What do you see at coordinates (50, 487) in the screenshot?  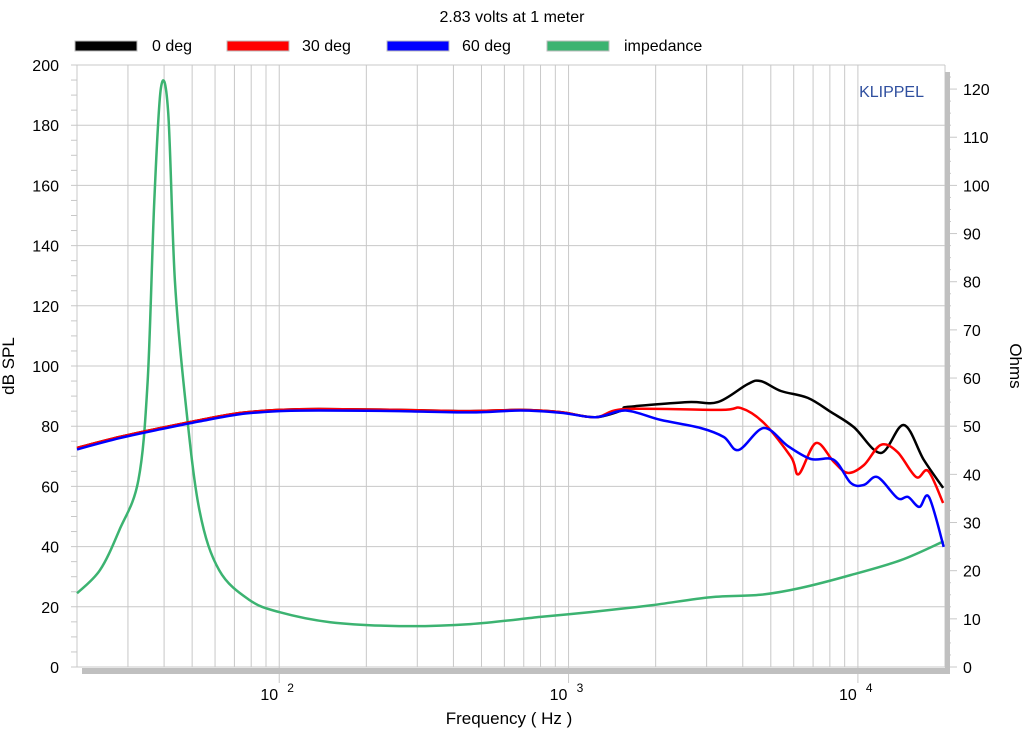 I see `y-tick-label: 60` at bounding box center [50, 487].